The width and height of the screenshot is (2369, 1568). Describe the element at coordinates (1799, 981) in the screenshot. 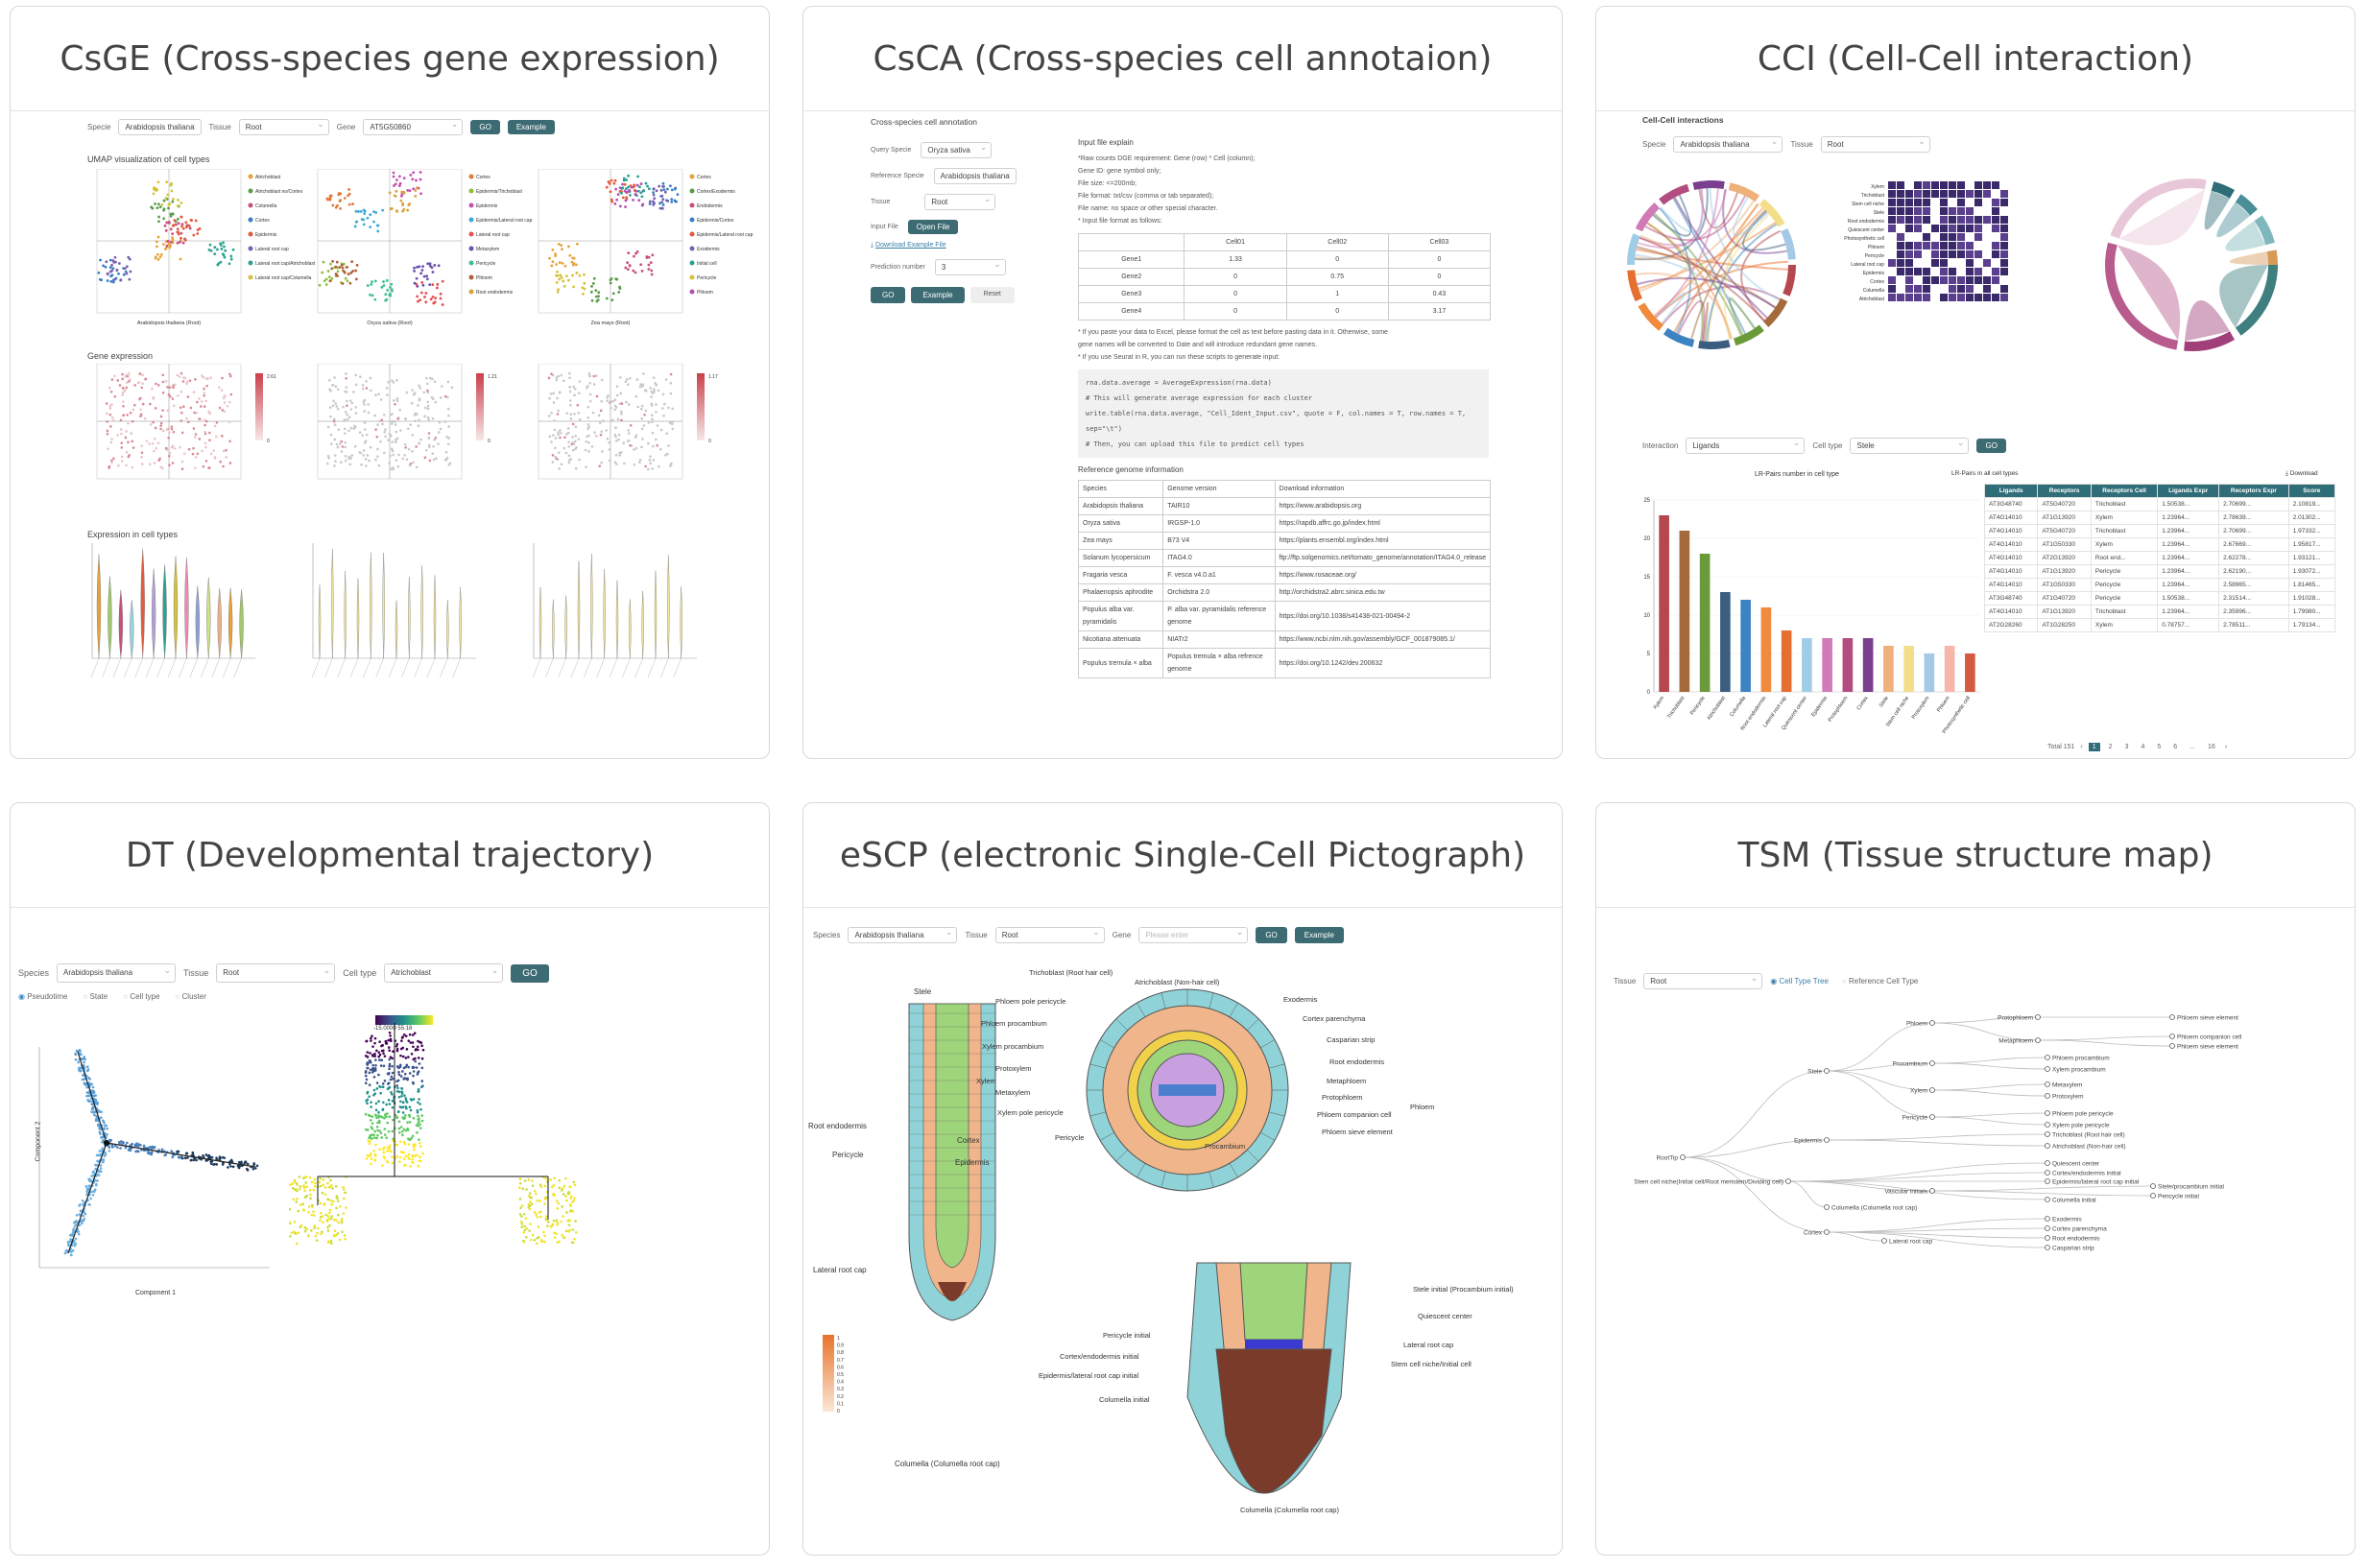

I see `radio-cell-type-tree: ◉ Cell Type Tree` at that location.